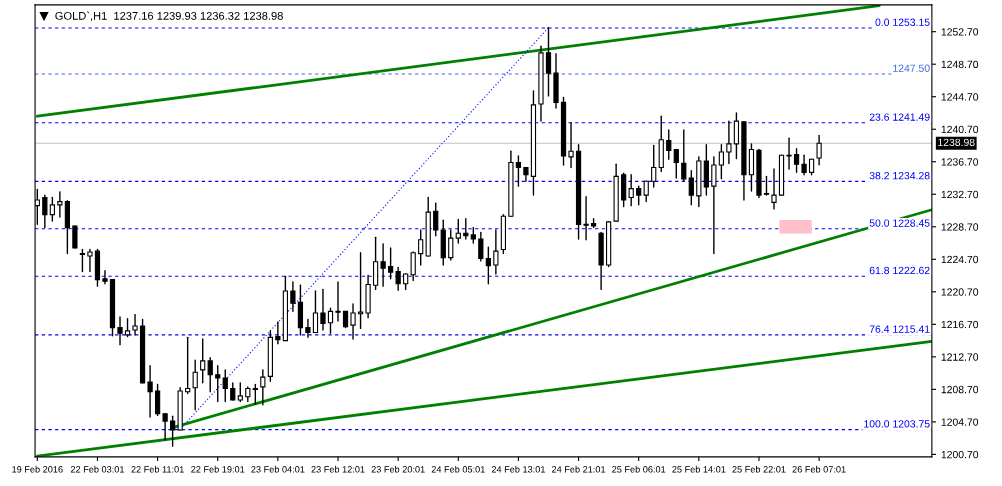 The width and height of the screenshot is (1002, 486). What do you see at coordinates (960, 64) in the screenshot?
I see `y-tick-label: 1248.70` at bounding box center [960, 64].